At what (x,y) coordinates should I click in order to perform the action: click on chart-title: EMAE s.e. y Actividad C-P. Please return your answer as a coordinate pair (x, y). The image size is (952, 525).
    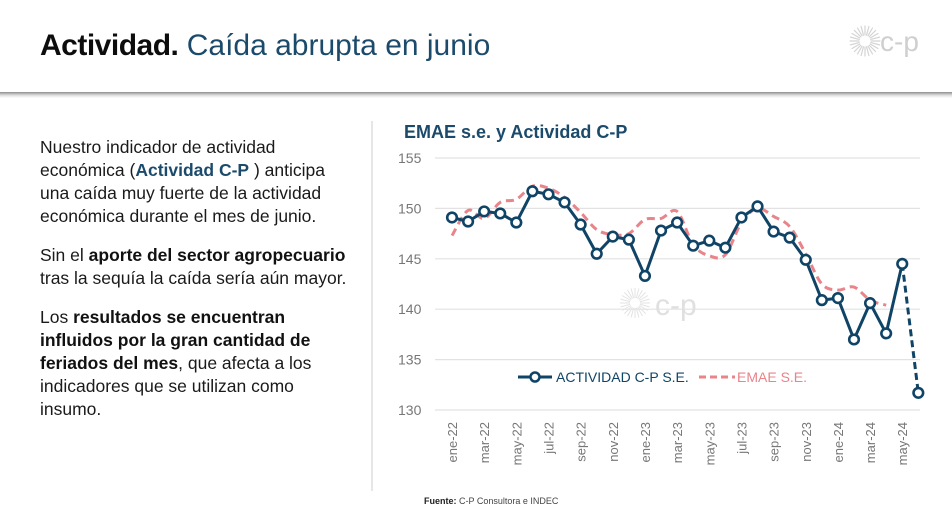
    Looking at the image, I should click on (516, 132).